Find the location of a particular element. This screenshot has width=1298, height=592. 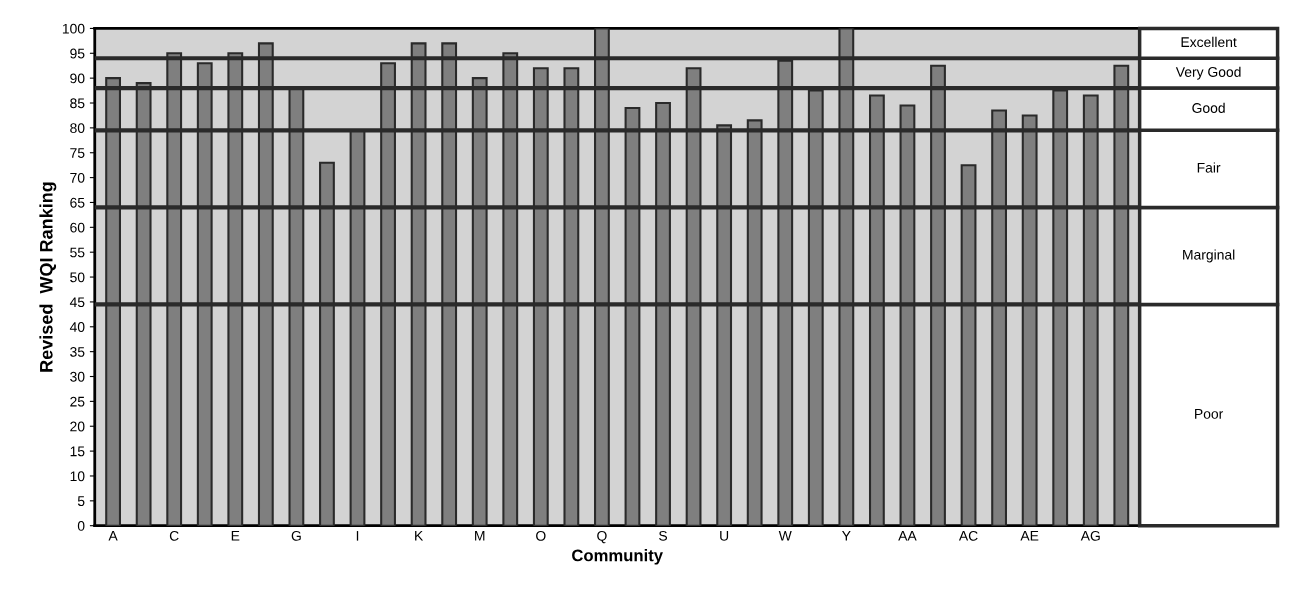

x-tick-label: AG is located at coordinates (1090, 535).